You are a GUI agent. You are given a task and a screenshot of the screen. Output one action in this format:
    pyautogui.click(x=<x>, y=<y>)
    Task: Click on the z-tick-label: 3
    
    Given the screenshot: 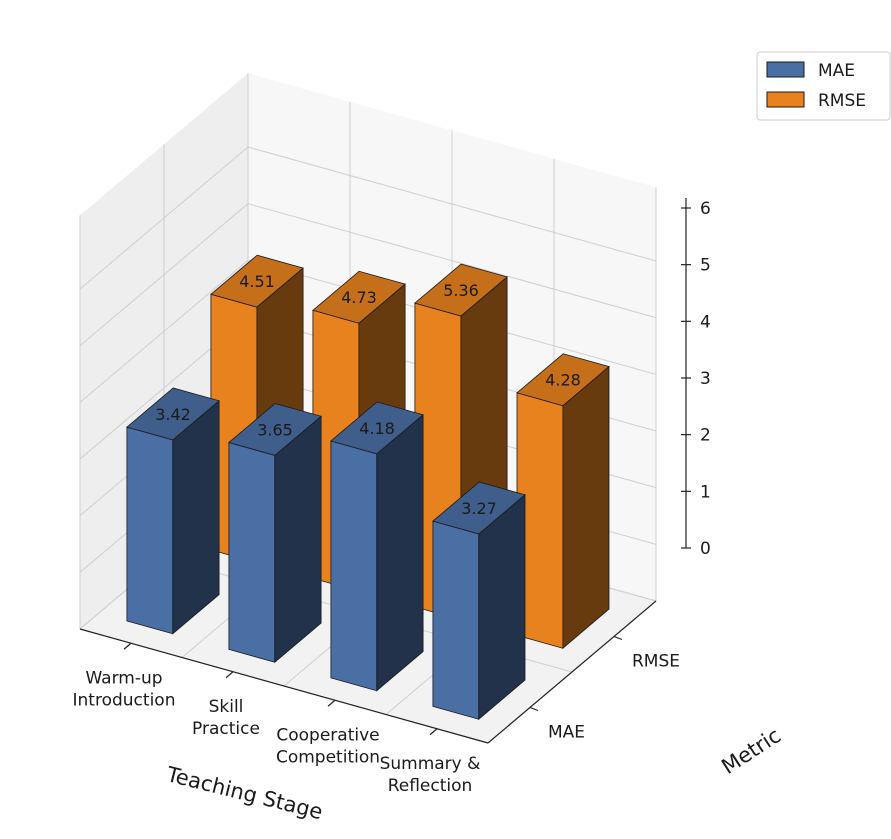 What is the action you would take?
    pyautogui.click(x=705, y=379)
    